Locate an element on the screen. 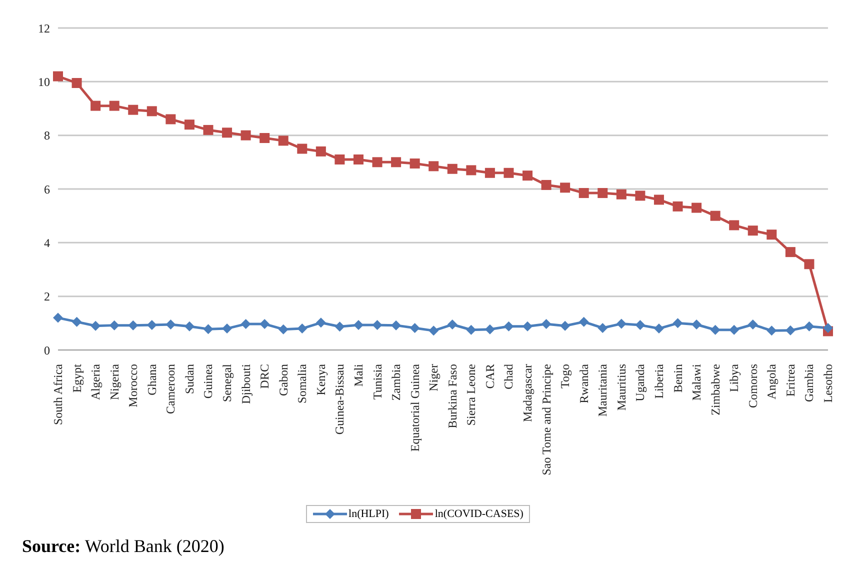  x-tick-label: Guinea-Bissau is located at coordinates (339, 399).